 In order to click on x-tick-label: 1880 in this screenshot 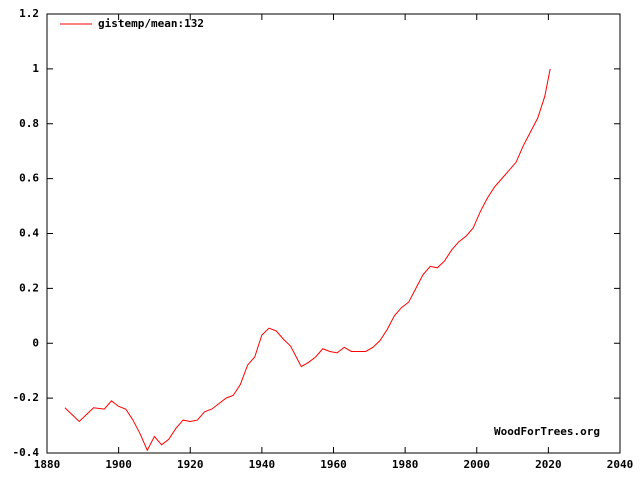, I will do `click(47, 464)`.